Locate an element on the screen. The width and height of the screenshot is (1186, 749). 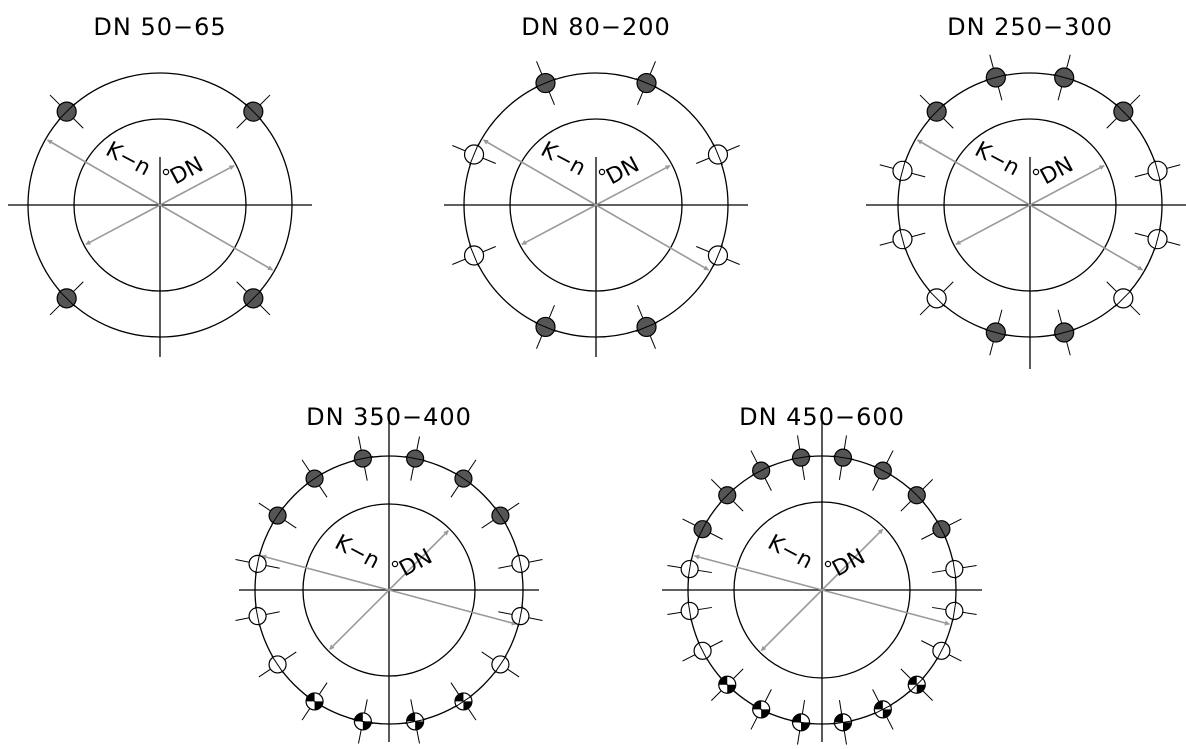
diagram-dn-80-200: DN 80−200 K−n DN is located at coordinates (596, 185).